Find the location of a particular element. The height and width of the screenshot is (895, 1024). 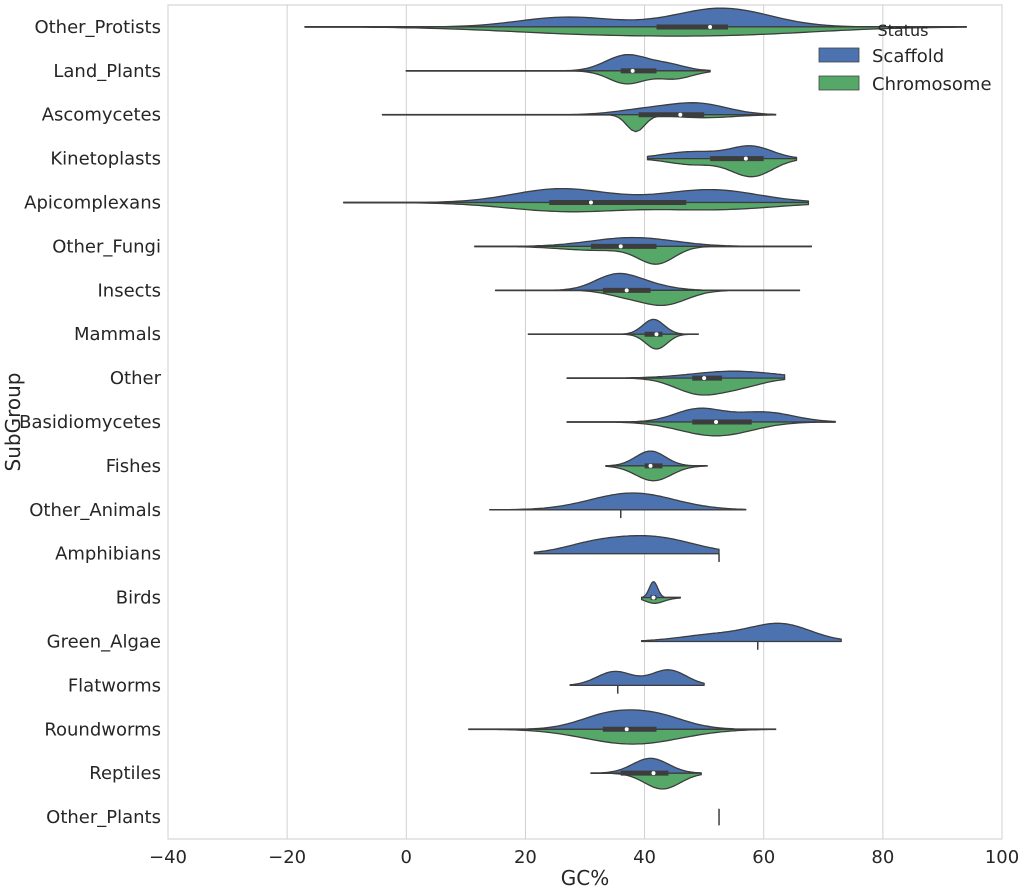

violin-other is located at coordinates (676, 383).